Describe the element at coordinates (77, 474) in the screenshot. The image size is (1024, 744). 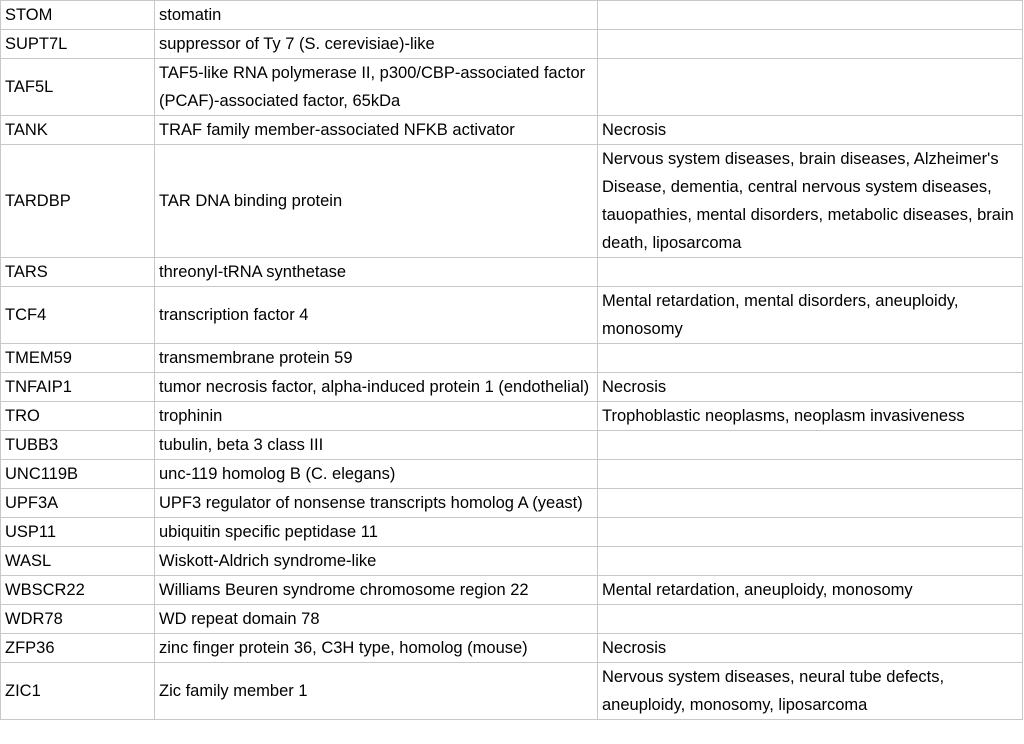
I see `gene-symbol-cell: UNC119B` at that location.